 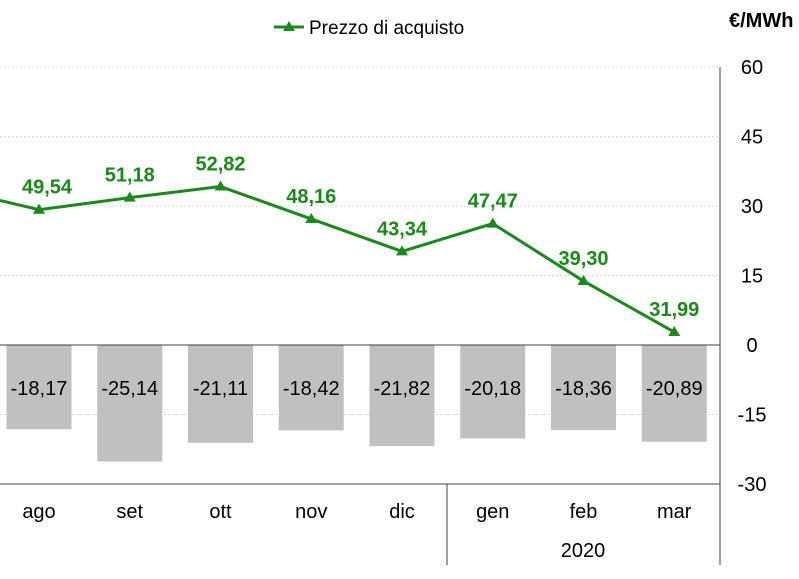 I want to click on year-label: 2020, so click(x=583, y=551).